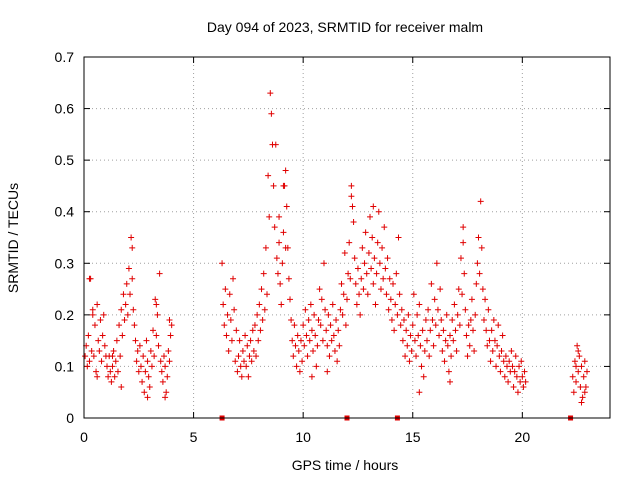 The height and width of the screenshot is (480, 640). What do you see at coordinates (70, 418) in the screenshot?
I see `tick-label-y: 0` at bounding box center [70, 418].